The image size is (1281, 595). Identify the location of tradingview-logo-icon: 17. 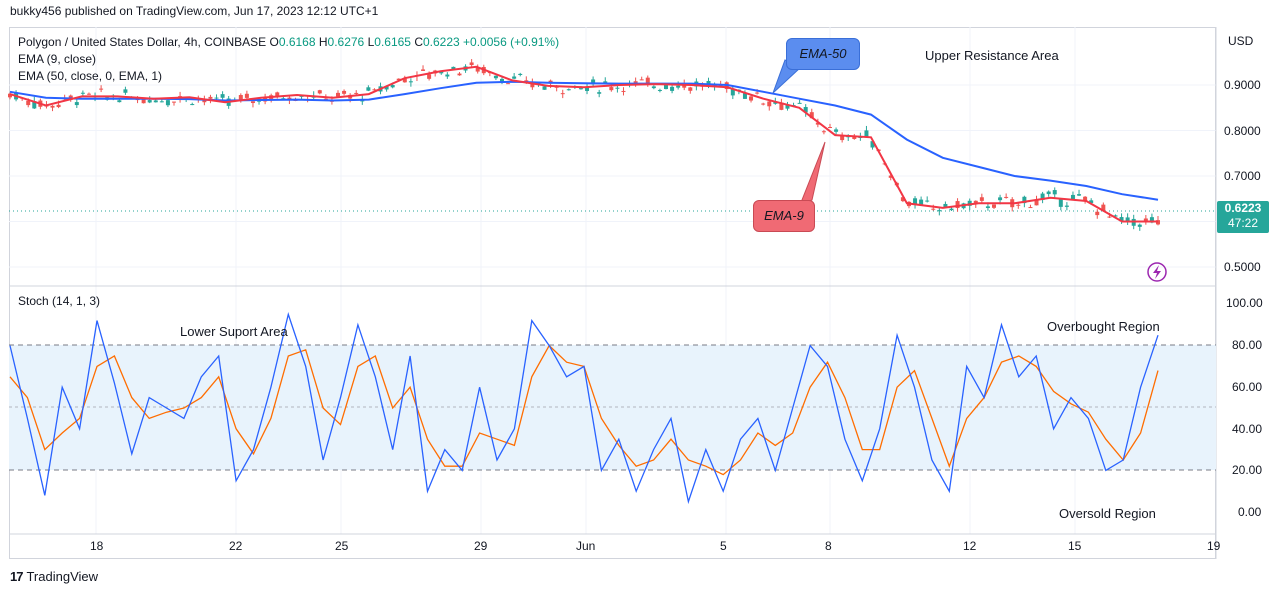
(17, 576).